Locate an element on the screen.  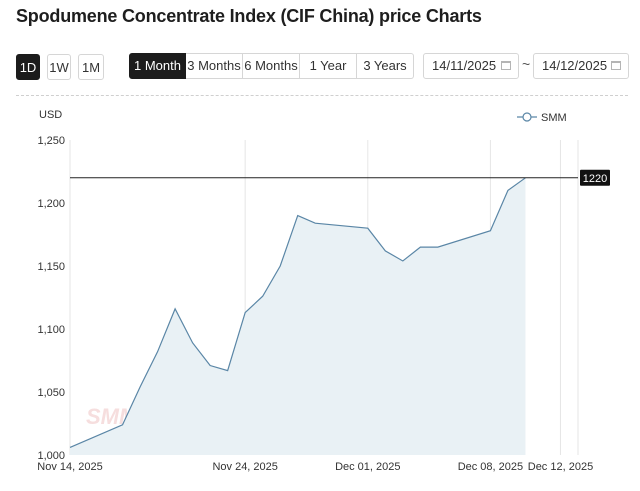
interval-1m-button: 1M is located at coordinates (91, 67).